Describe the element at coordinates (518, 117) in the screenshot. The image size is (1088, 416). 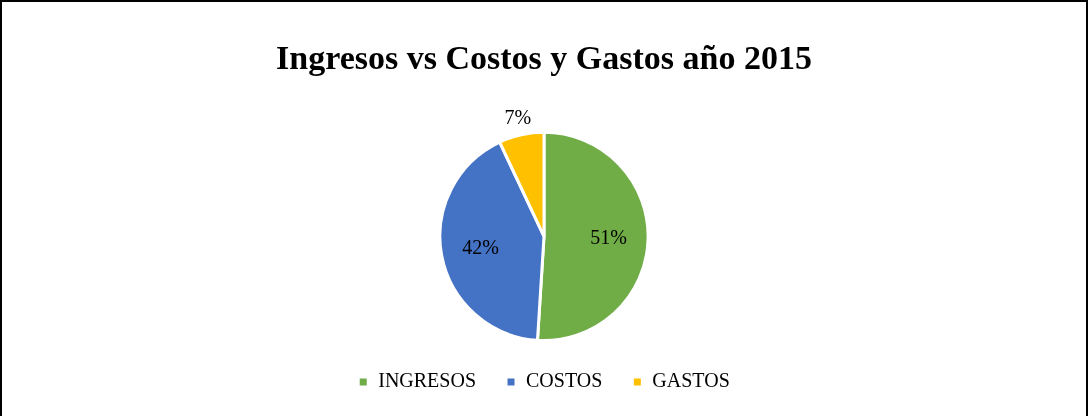
I see `data-label: 7%` at that location.